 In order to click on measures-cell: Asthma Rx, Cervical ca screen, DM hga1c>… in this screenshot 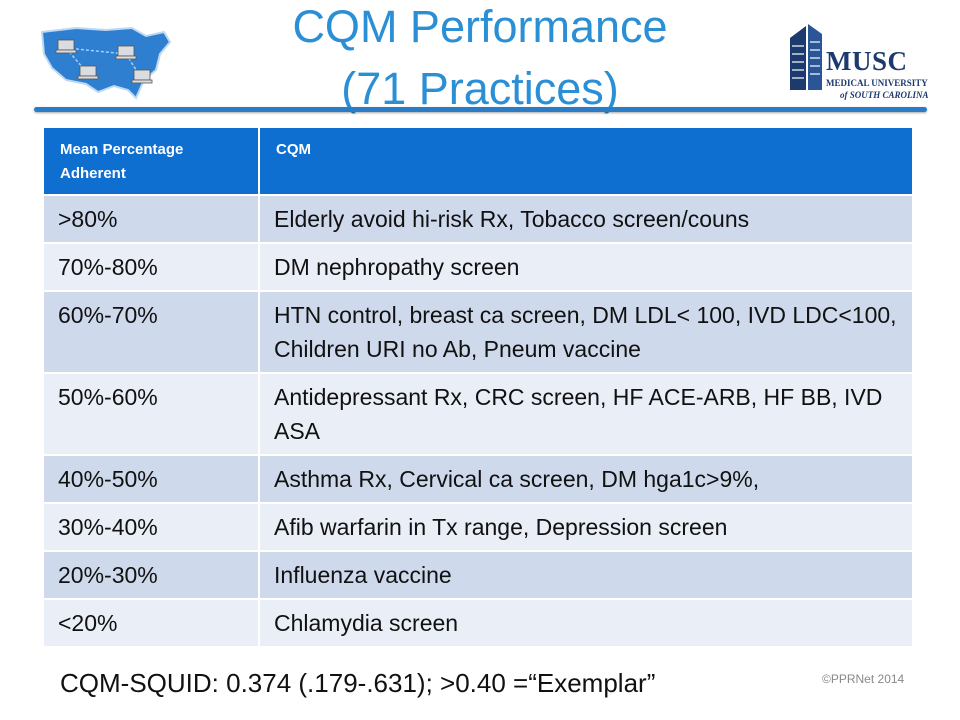, I will do `click(586, 478)`.